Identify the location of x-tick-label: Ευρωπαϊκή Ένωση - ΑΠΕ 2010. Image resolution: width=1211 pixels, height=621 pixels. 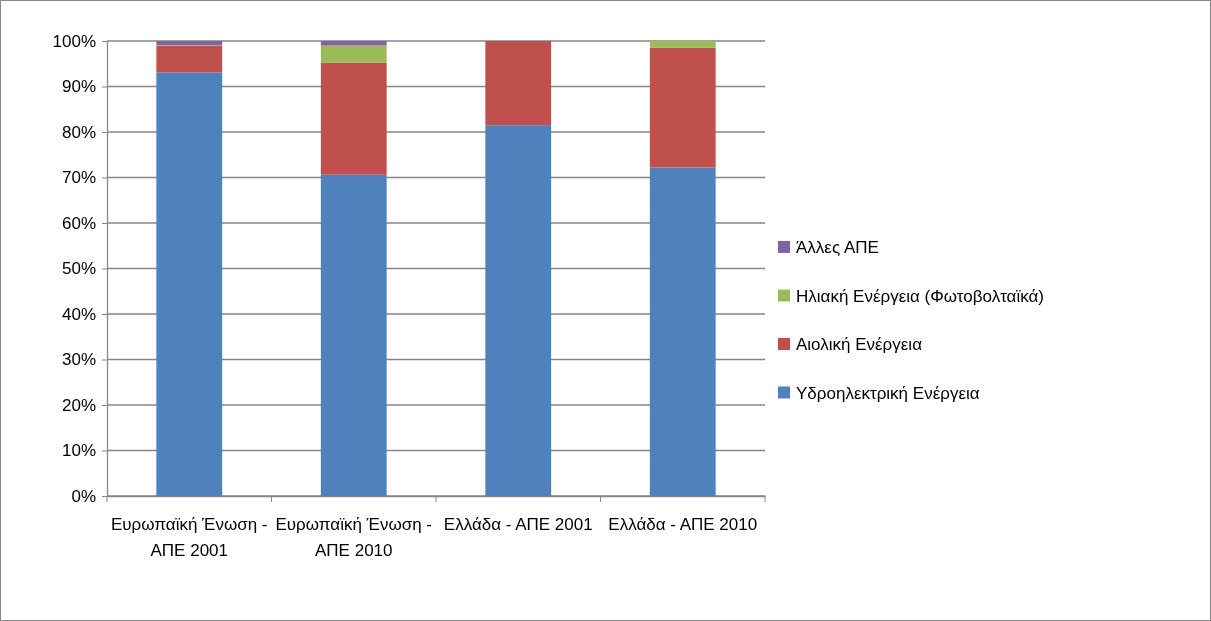
(354, 537).